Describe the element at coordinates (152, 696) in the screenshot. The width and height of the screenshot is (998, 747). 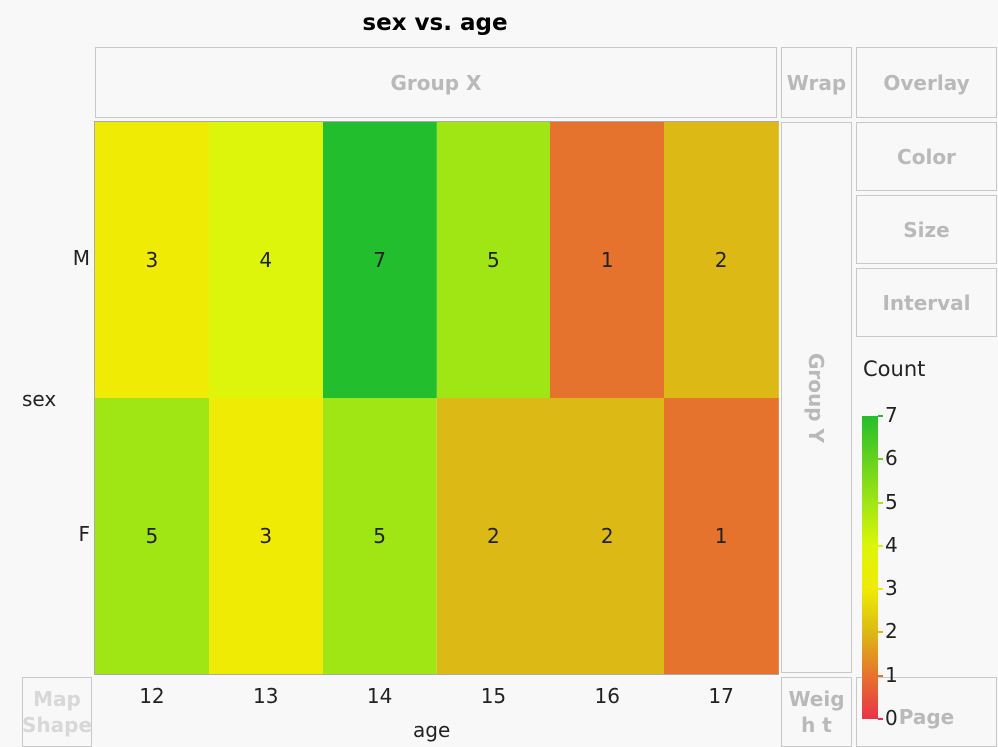
I see `x-tick-label: 12` at that location.